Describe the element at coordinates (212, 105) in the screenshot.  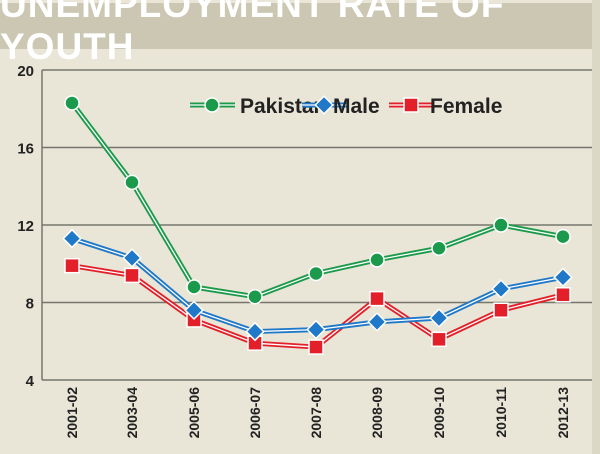
I see `legend-pakistan-circle-icon` at that location.